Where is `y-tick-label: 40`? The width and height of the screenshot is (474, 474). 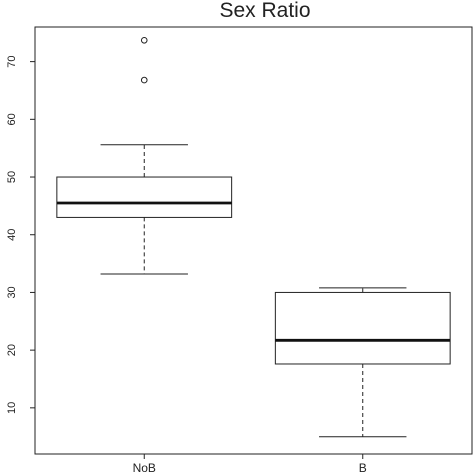 y-tick-label: 40 is located at coordinates (12, 235).